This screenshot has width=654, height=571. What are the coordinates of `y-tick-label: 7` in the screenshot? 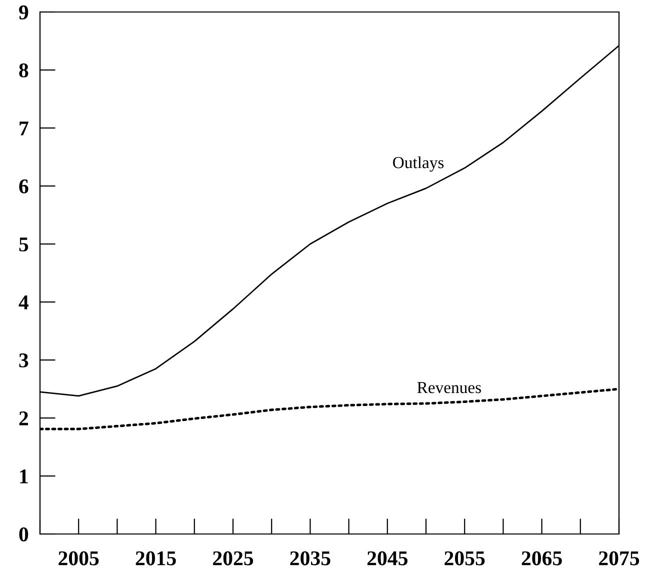 It's located at (24, 129).